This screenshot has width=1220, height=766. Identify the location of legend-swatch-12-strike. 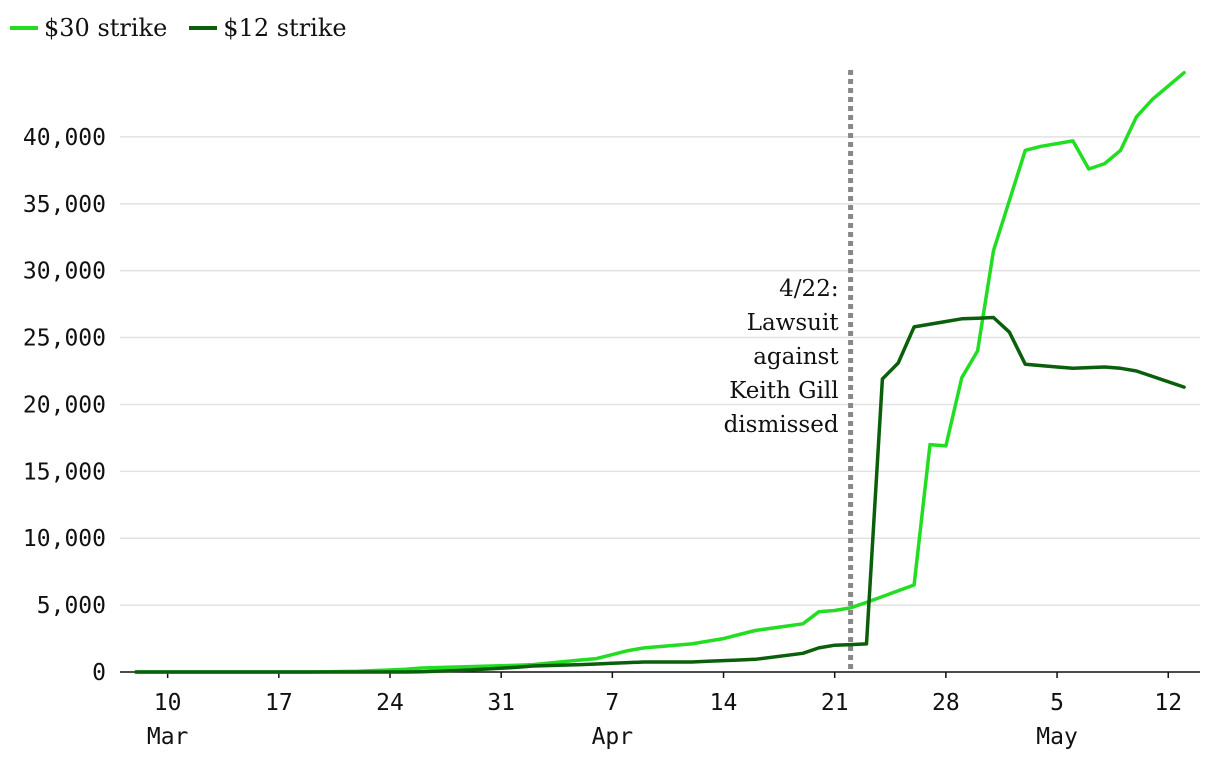
(203, 28).